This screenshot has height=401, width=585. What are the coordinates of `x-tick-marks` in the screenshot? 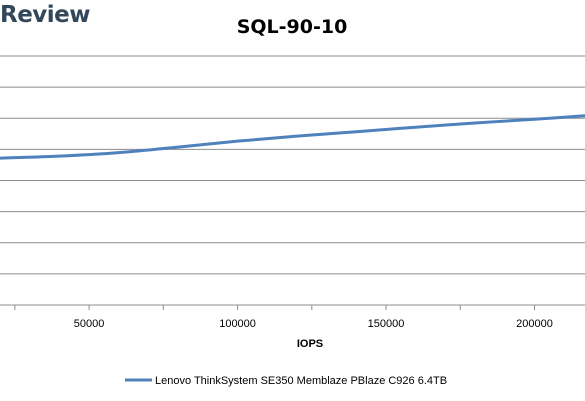 It's located at (275, 307).